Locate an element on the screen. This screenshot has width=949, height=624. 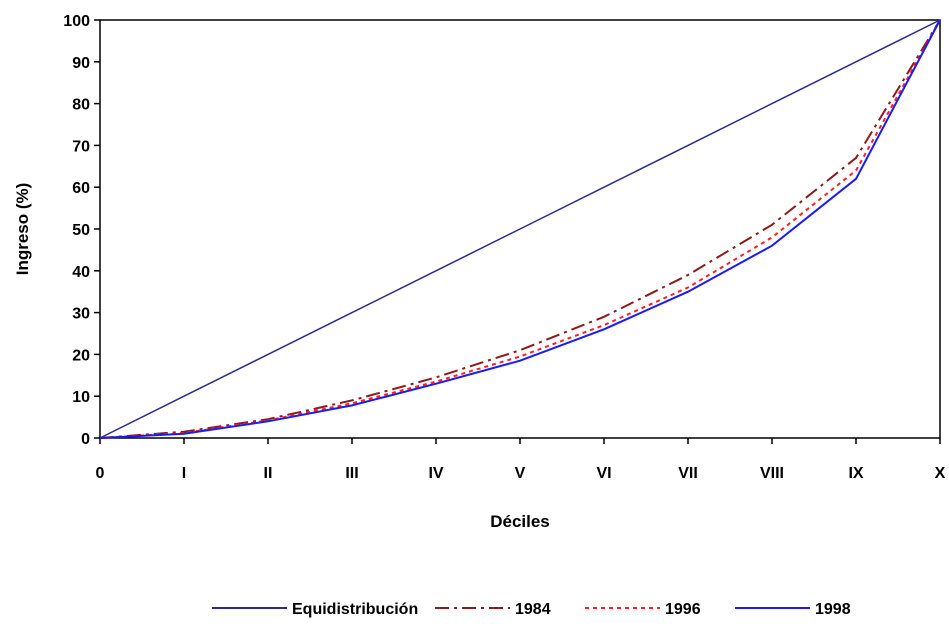
legend: Equidistribución 1984 1996 1998 is located at coordinates (531, 609).